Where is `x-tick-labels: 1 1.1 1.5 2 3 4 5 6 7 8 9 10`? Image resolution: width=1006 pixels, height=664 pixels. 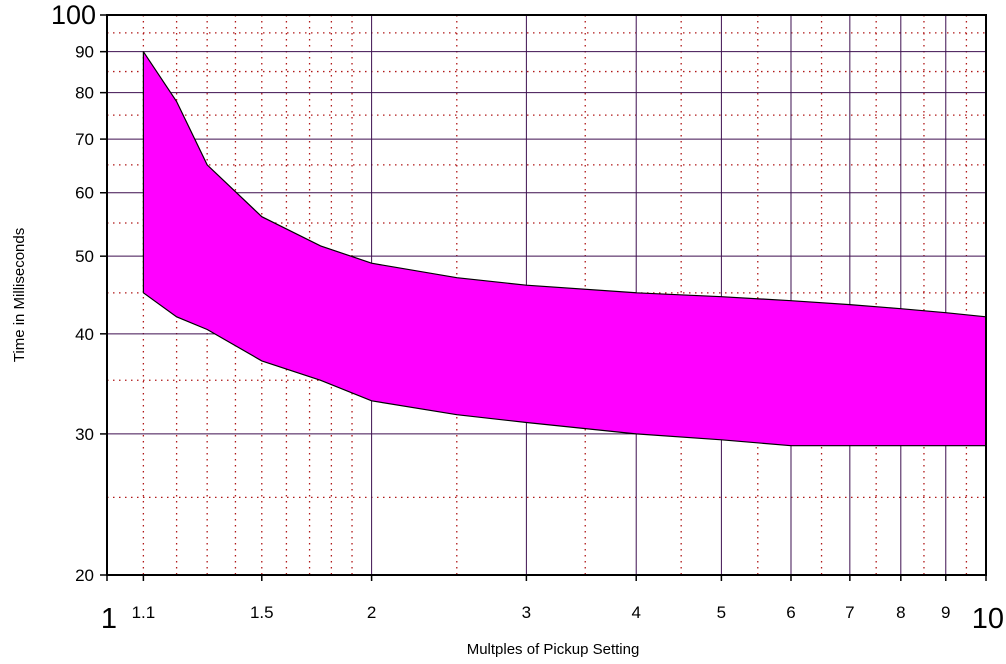 x-tick-labels: 1 1.1 1.5 2 3 4 5 6 7 8 9 10 is located at coordinates (552, 619).